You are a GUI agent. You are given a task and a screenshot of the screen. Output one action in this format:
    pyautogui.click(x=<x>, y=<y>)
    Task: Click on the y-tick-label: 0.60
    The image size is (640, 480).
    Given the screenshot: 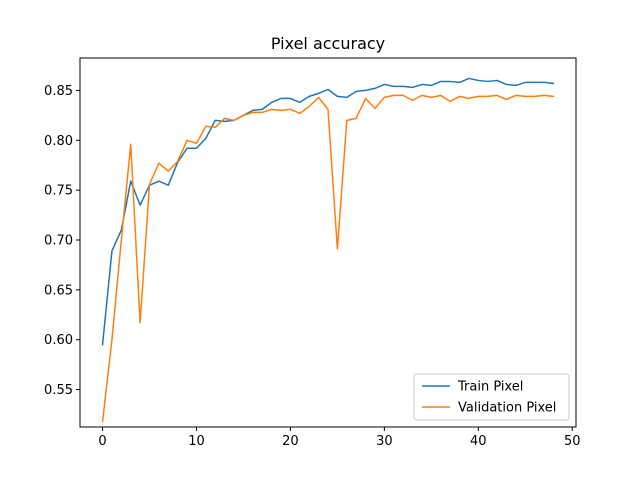 What is the action you would take?
    pyautogui.click(x=58, y=340)
    